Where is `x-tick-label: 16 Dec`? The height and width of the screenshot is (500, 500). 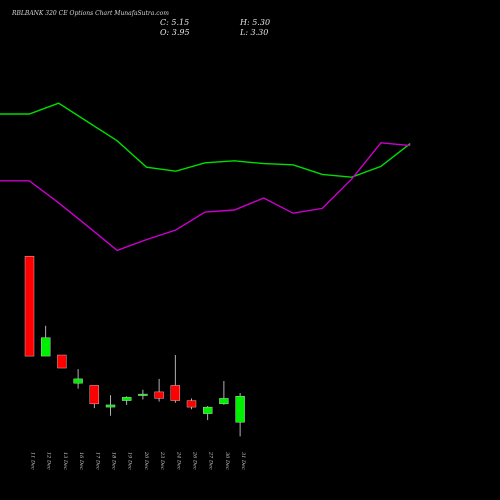 x-tick-label: 16 Dec is located at coordinates (81, 461).